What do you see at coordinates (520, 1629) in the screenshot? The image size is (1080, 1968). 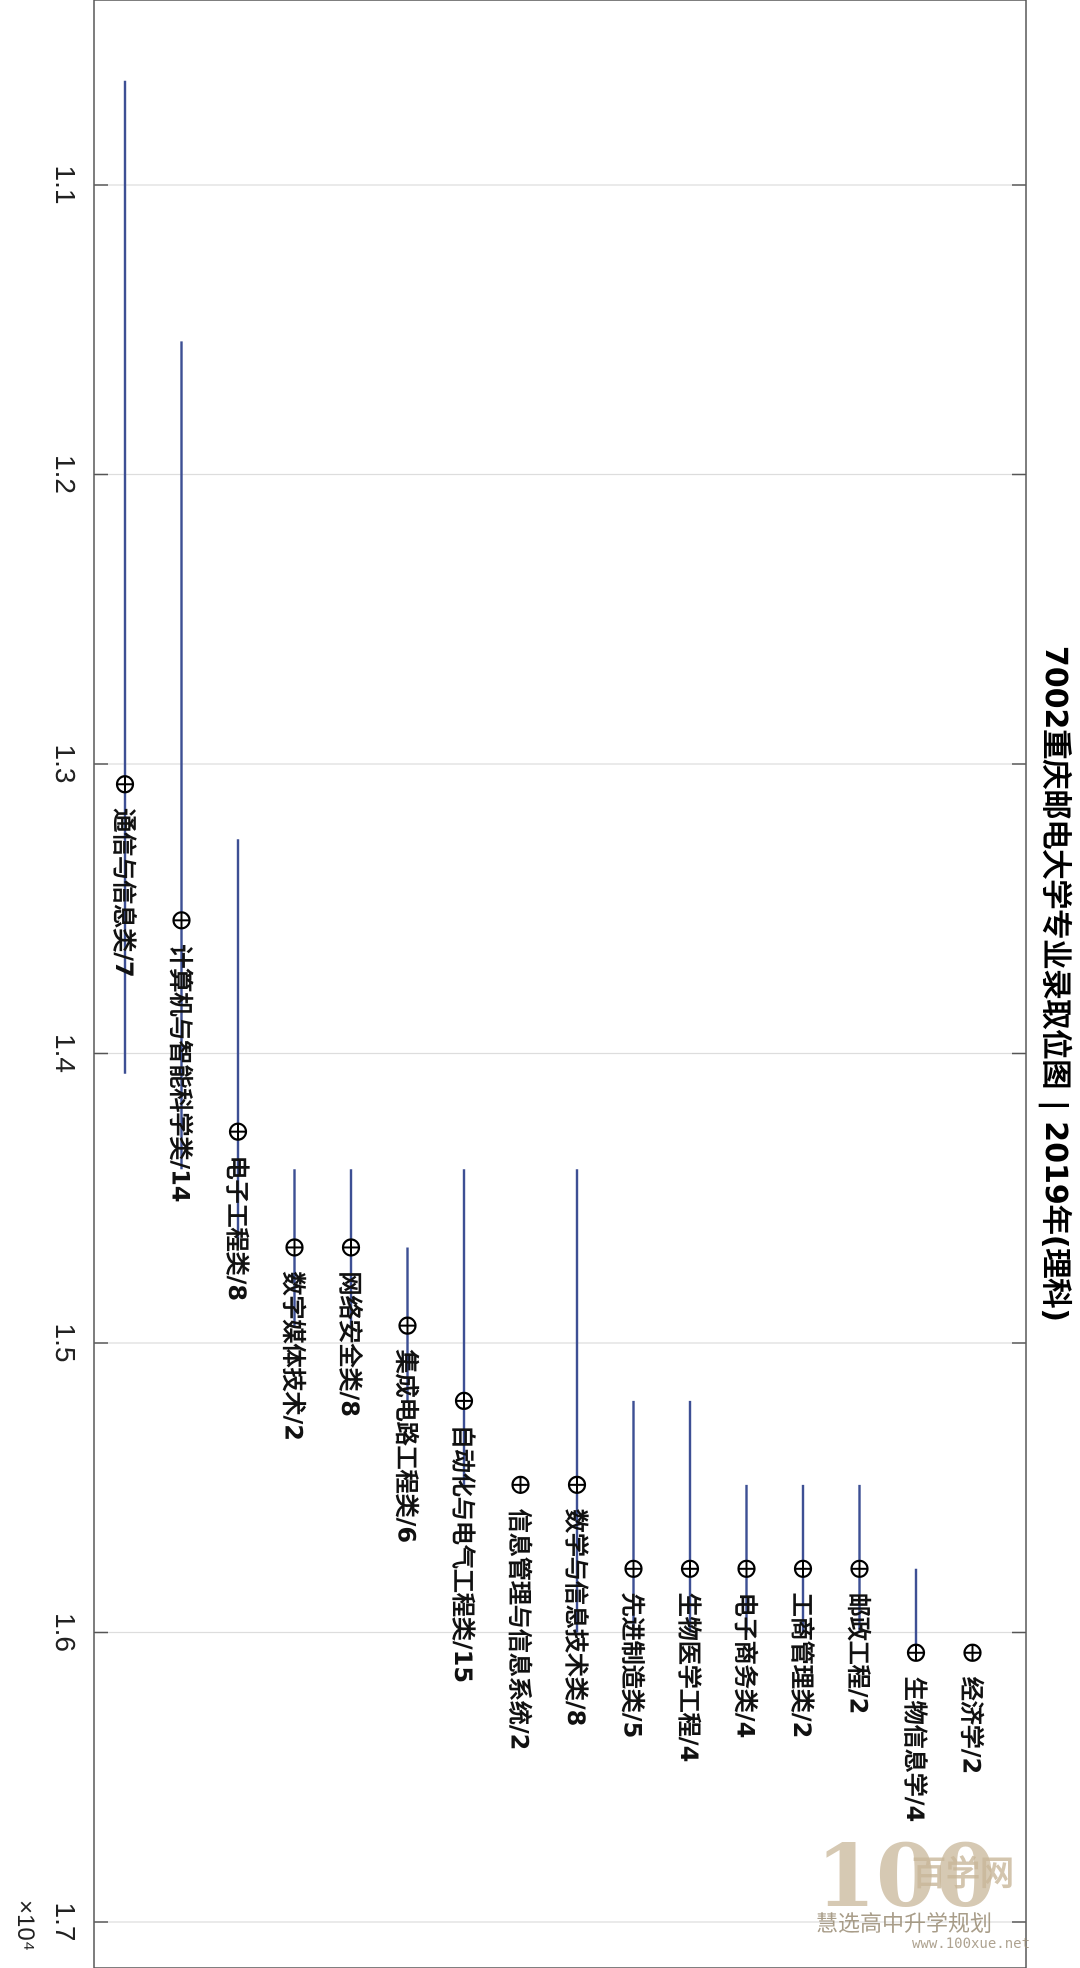 I see `category-label: 信息管理与信息系统/2` at bounding box center [520, 1629].